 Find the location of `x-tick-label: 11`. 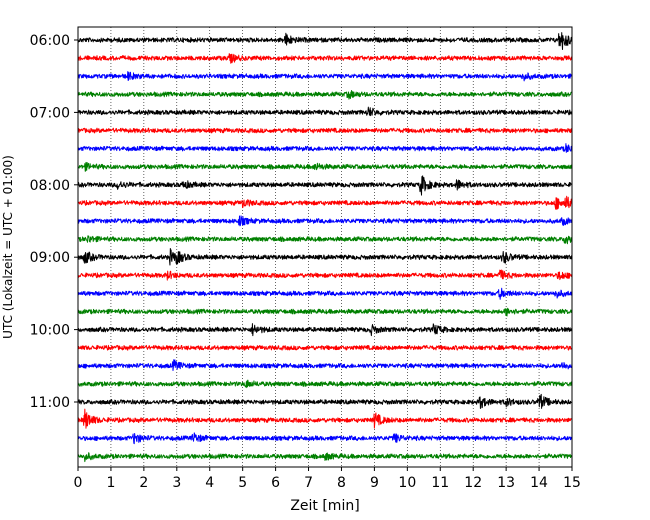

x-tick-label: 11 is located at coordinates (440, 483).